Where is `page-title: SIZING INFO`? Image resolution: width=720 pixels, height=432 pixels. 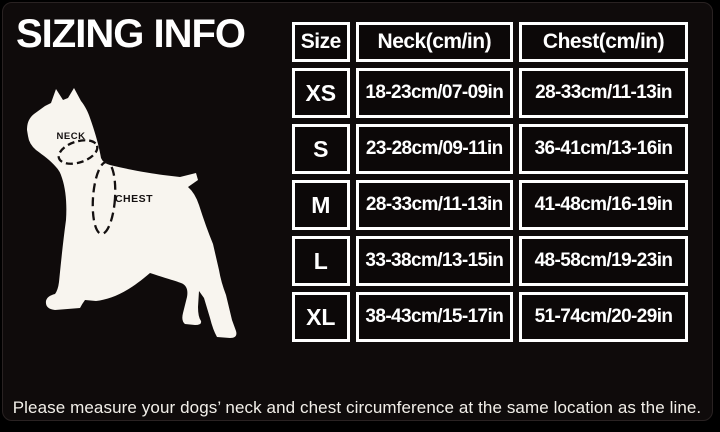
page-title: SIZING INFO is located at coordinates (131, 34).